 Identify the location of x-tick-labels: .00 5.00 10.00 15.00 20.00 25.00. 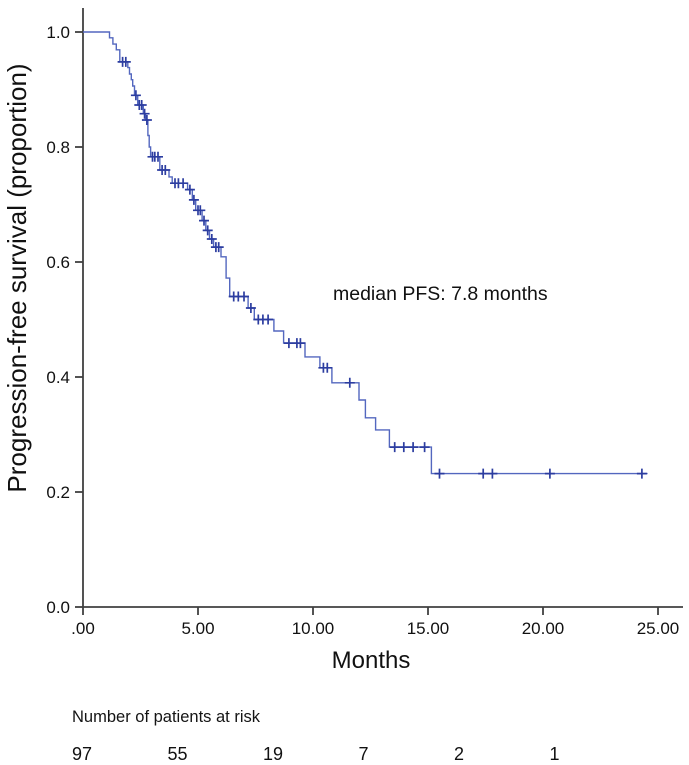
(375, 628).